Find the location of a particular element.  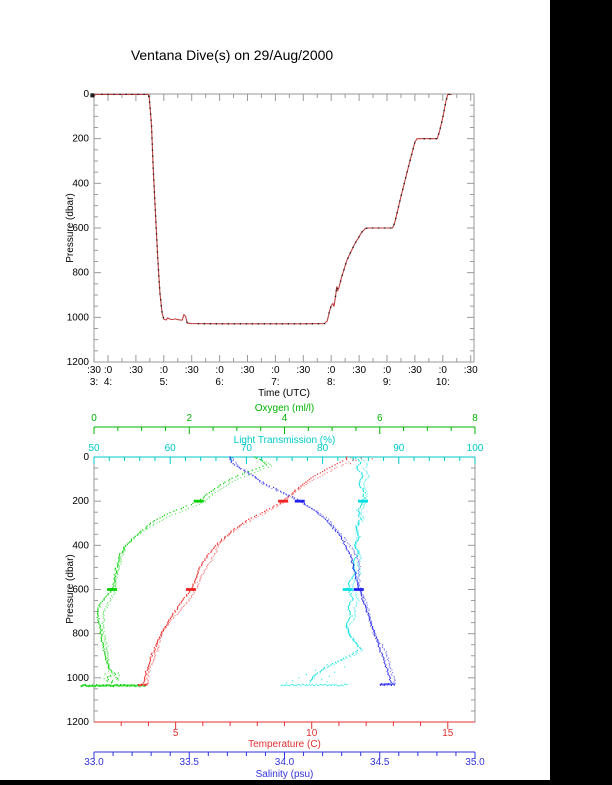

page-title: Ventana Dive(s) on 29/Aug/2000 is located at coordinates (232, 55).